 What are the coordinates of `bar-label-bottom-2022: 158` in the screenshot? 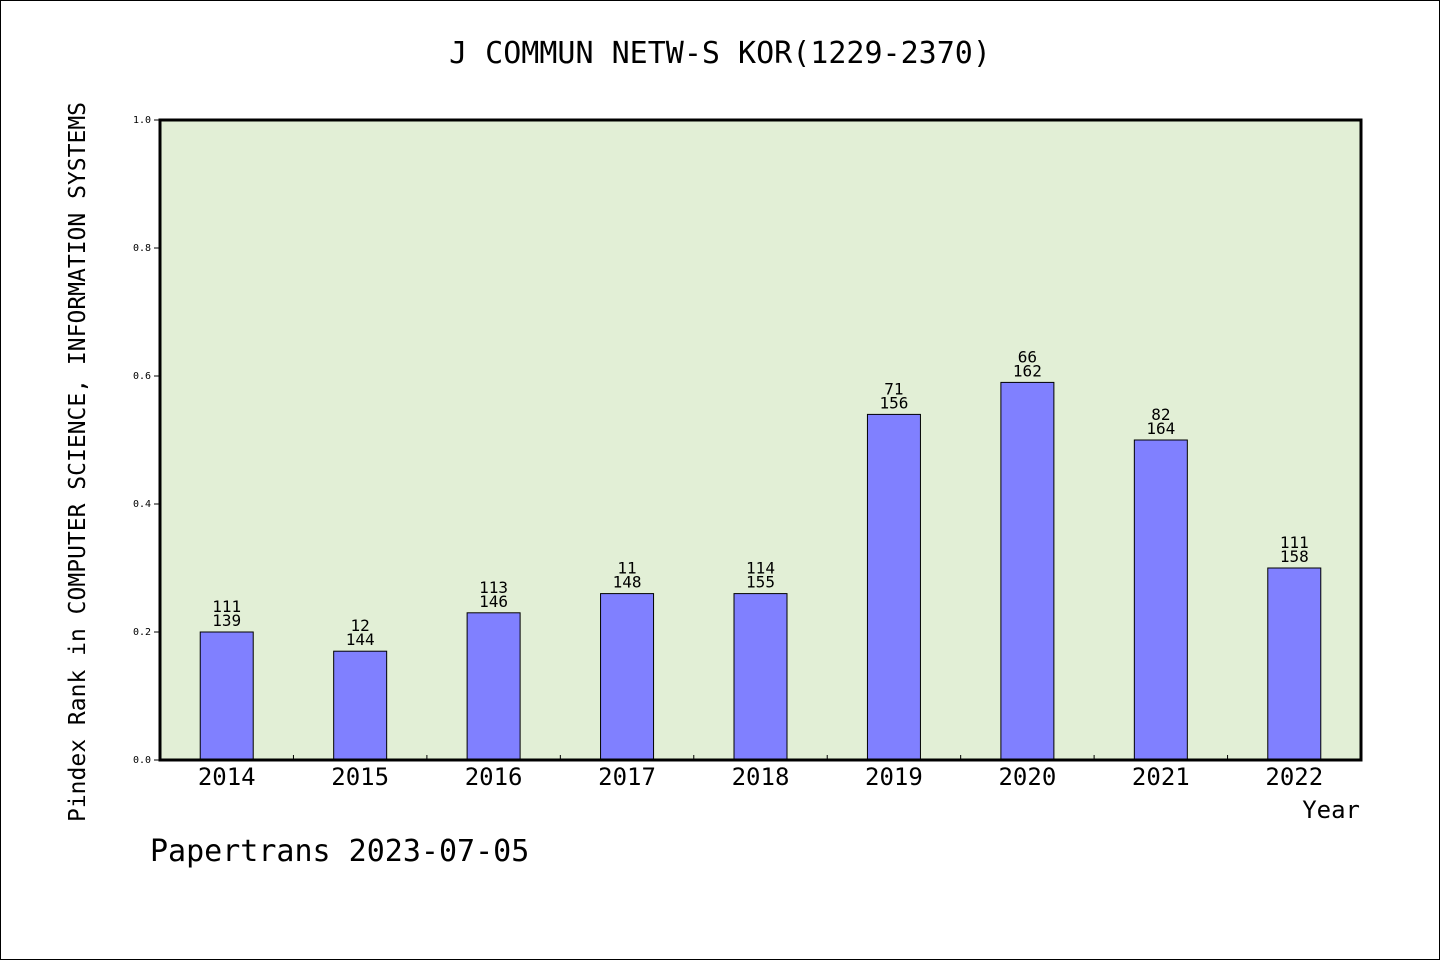 It's located at (1294, 556).